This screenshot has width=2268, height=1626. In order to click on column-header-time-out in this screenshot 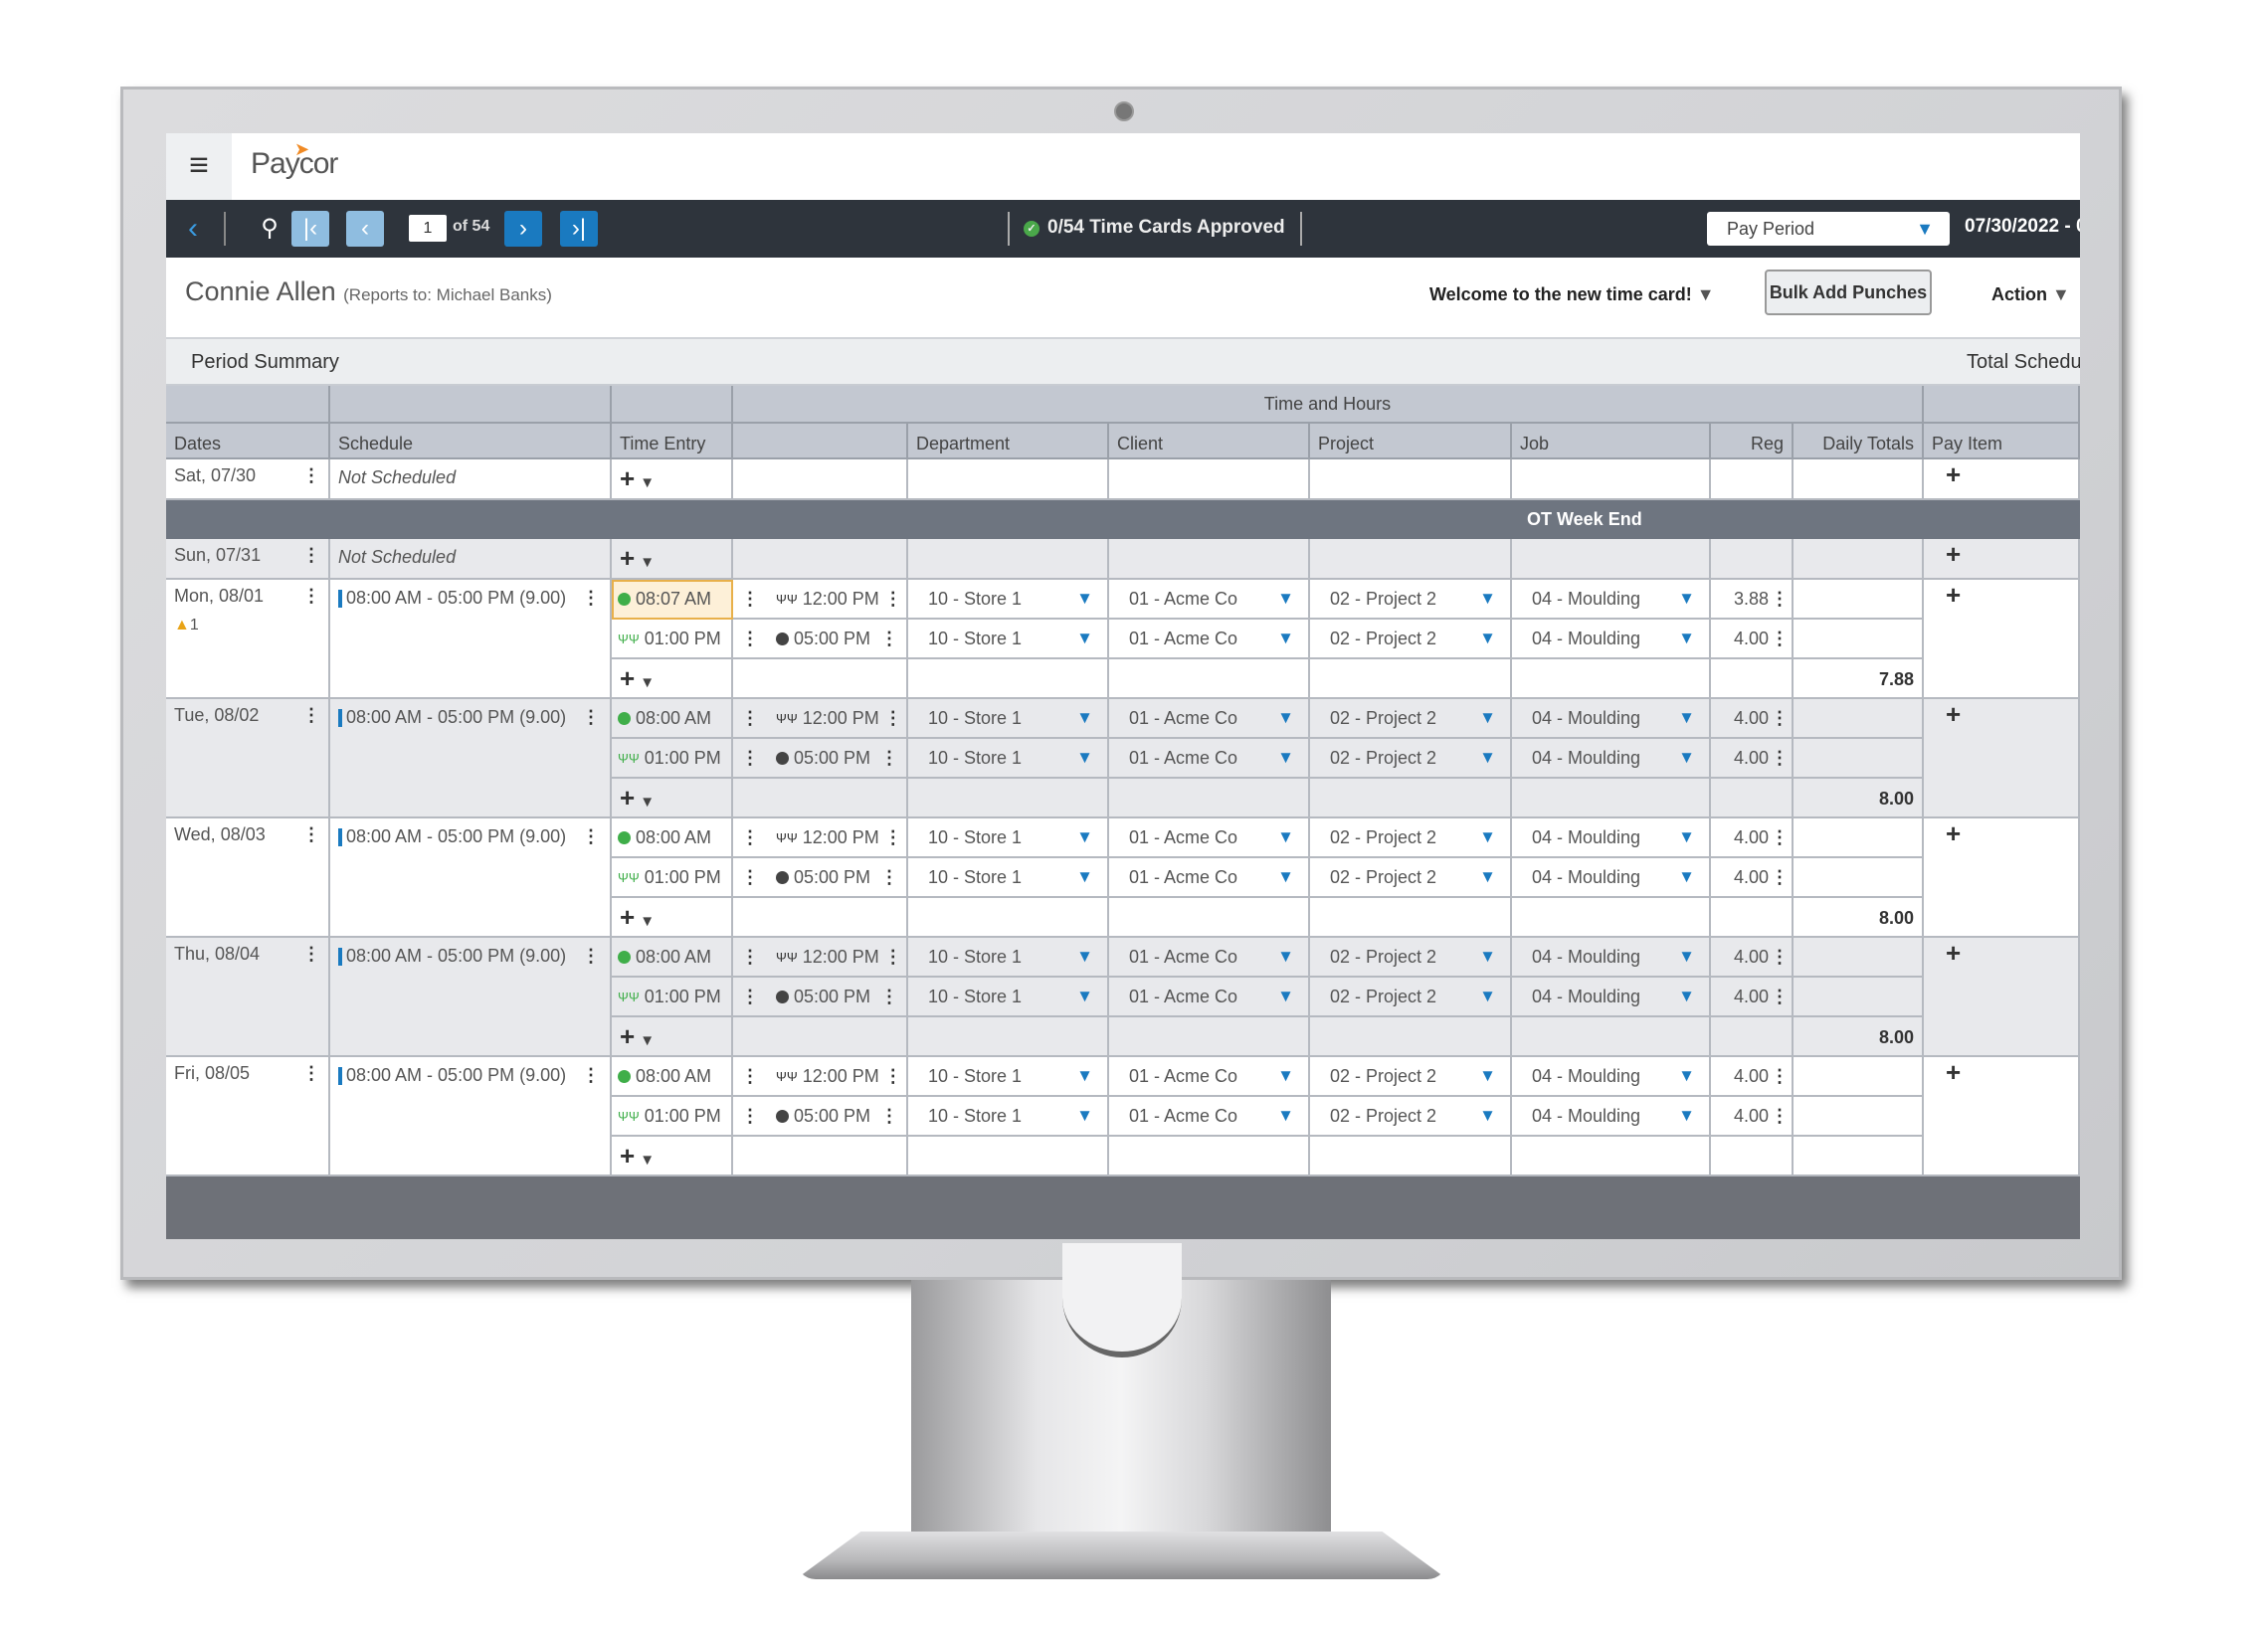, I will do `click(820, 442)`.